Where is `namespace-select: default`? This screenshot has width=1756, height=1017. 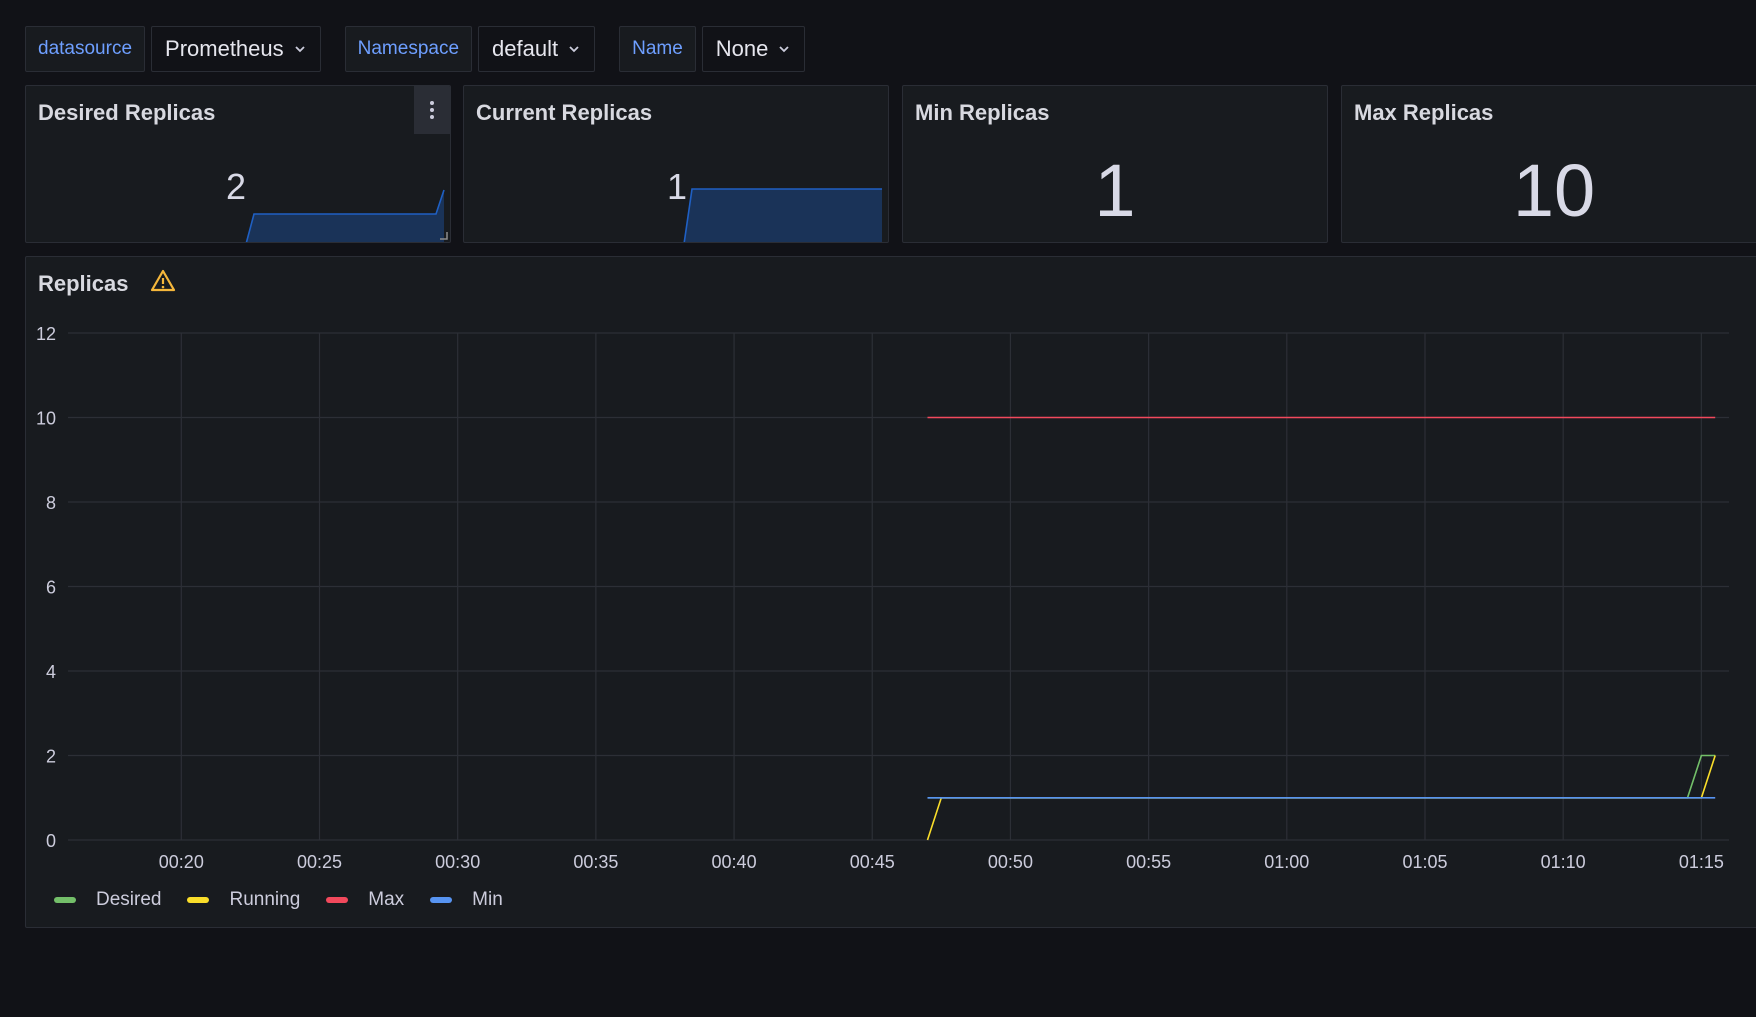 namespace-select: default is located at coordinates (537, 49).